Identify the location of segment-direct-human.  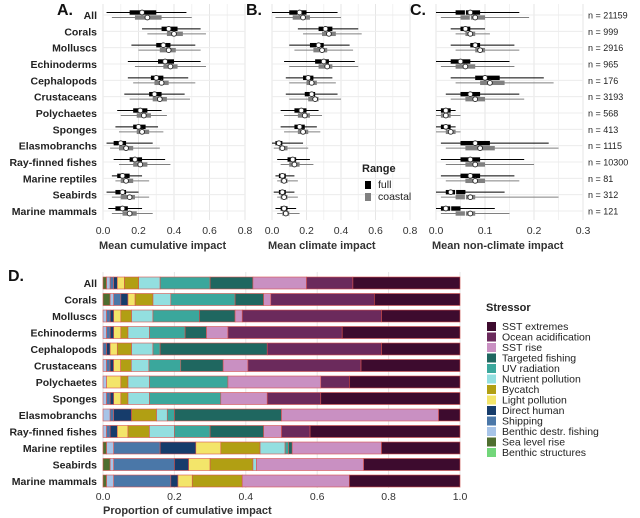
(122, 415).